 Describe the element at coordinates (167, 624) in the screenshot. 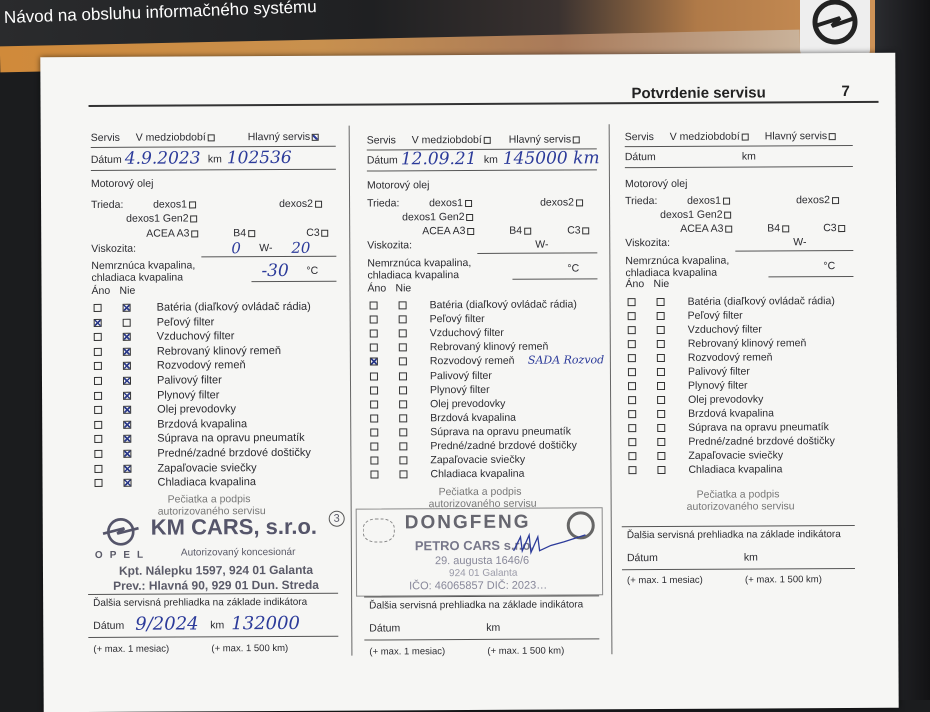

I see `next-date-value: 9/2024` at that location.